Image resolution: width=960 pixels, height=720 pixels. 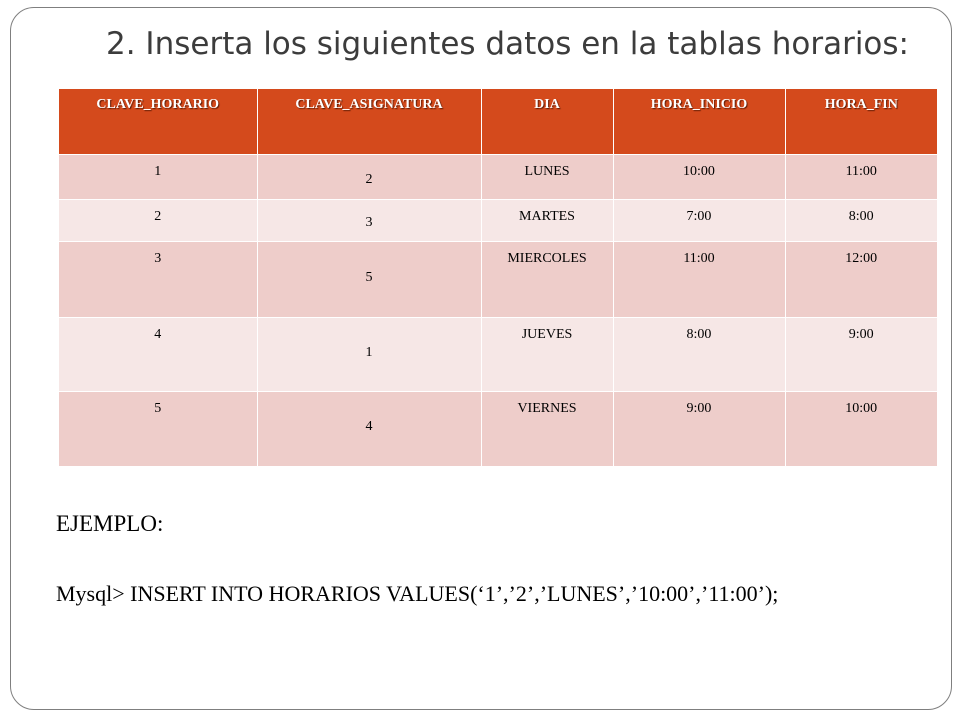 What do you see at coordinates (547, 278) in the screenshot?
I see `cell-dia: MIERCOLES` at bounding box center [547, 278].